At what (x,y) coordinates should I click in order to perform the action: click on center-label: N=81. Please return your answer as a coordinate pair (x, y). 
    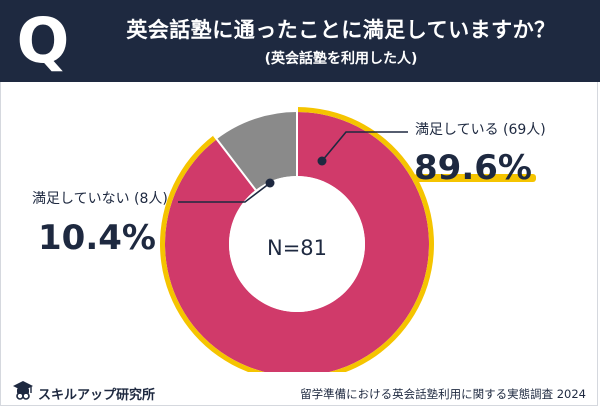
    Looking at the image, I should click on (297, 248).